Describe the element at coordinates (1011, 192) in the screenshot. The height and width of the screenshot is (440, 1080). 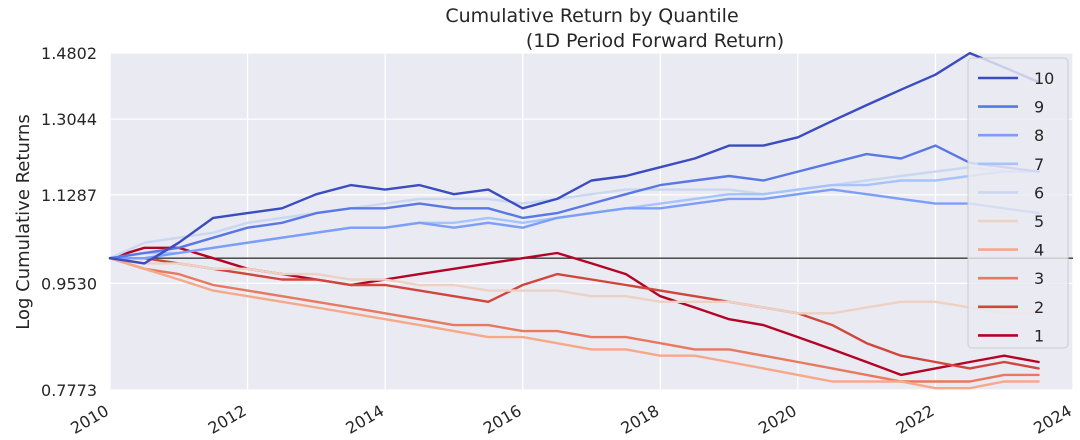
I see `legend-item-6: 6` at that location.